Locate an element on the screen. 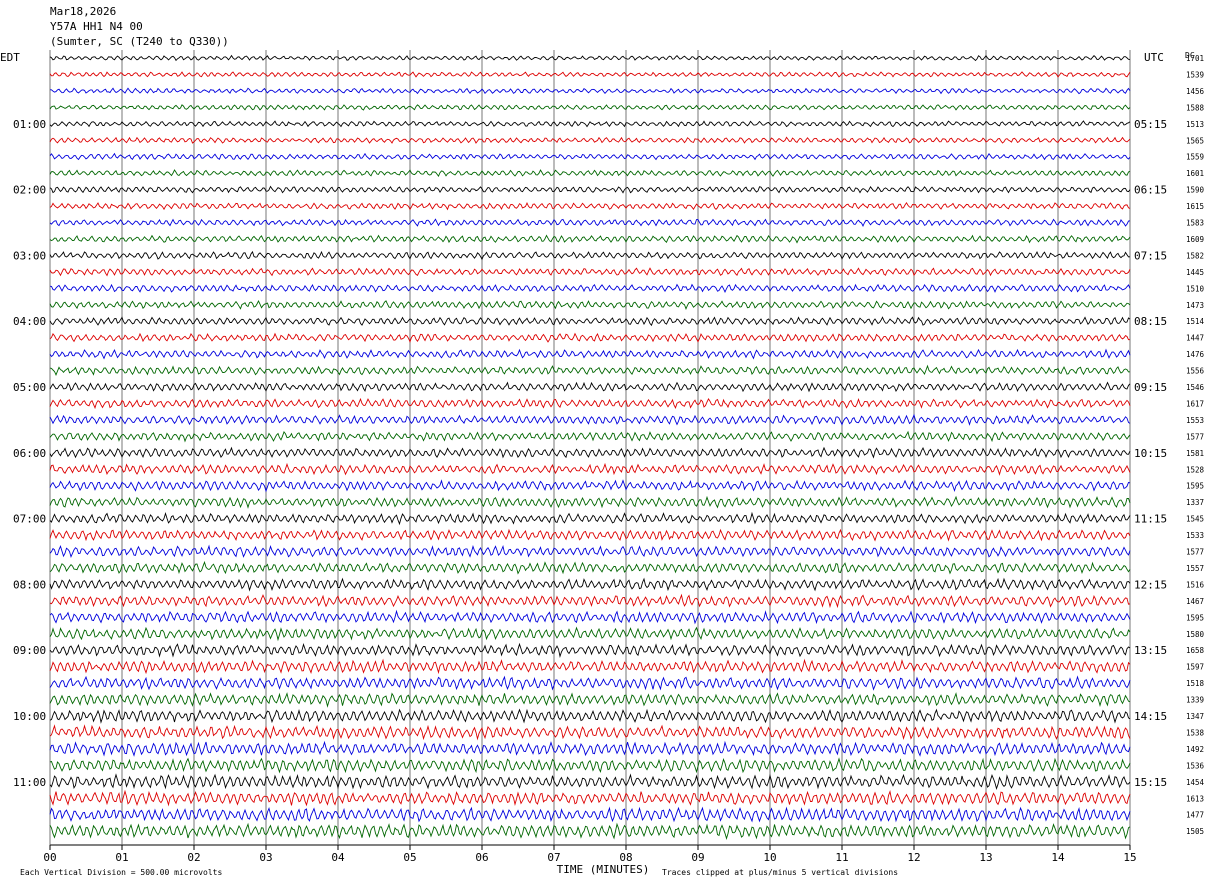  dc-offset-value: 1513 is located at coordinates (1195, 124).